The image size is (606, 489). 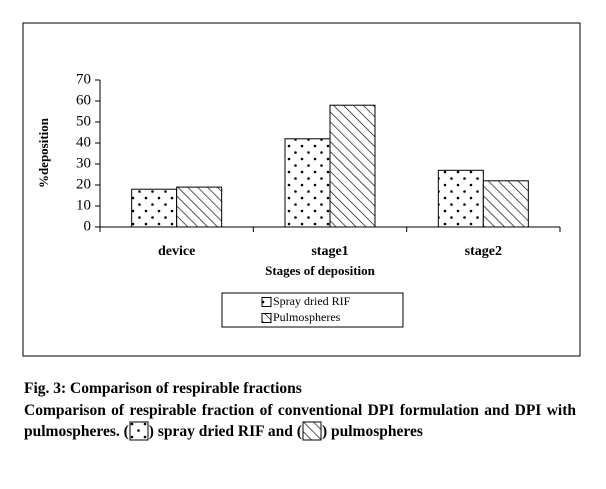 What do you see at coordinates (312, 301) in the screenshot?
I see `legend-label: Spray dried RIF` at bounding box center [312, 301].